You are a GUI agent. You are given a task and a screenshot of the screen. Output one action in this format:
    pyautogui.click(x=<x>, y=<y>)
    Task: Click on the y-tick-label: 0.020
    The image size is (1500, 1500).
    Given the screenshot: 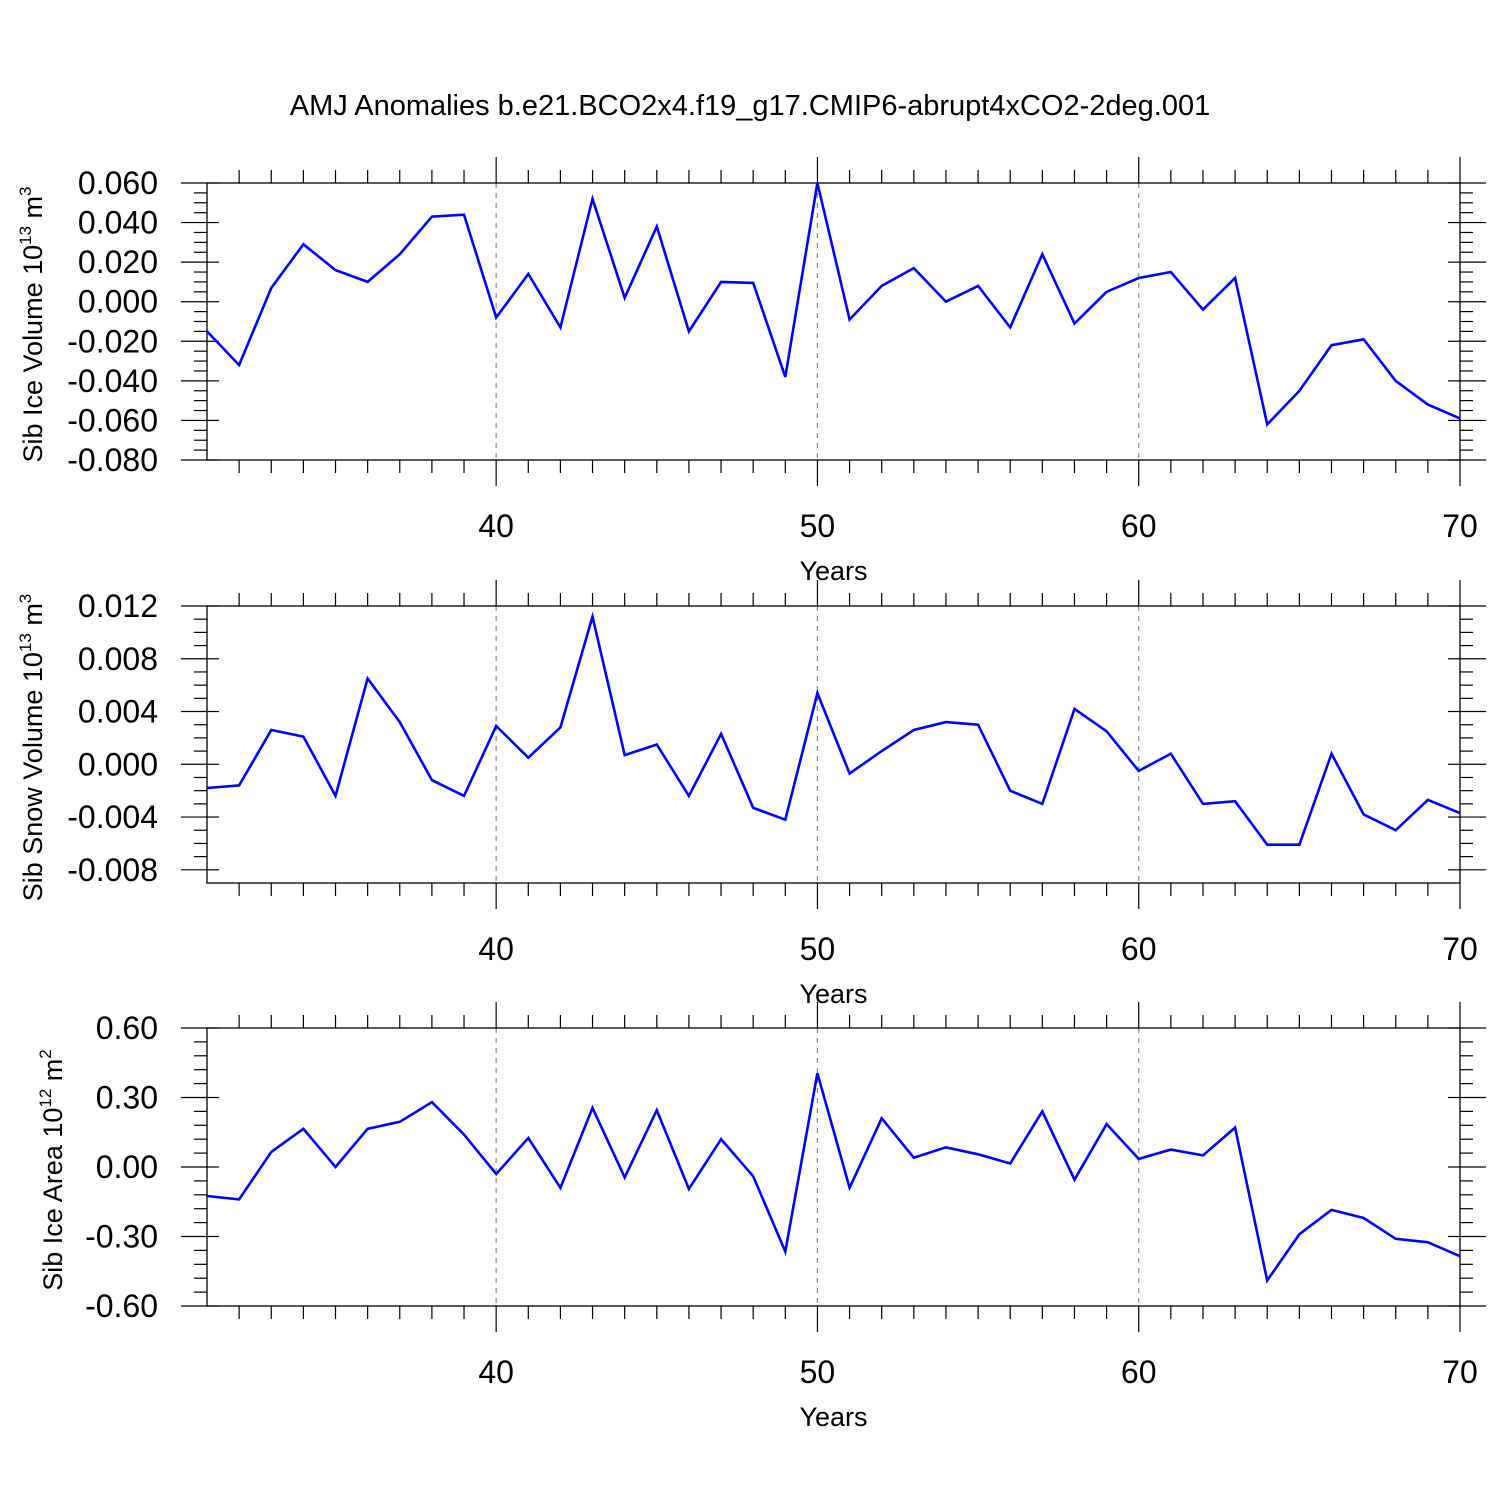 What is the action you would take?
    pyautogui.click(x=118, y=262)
    